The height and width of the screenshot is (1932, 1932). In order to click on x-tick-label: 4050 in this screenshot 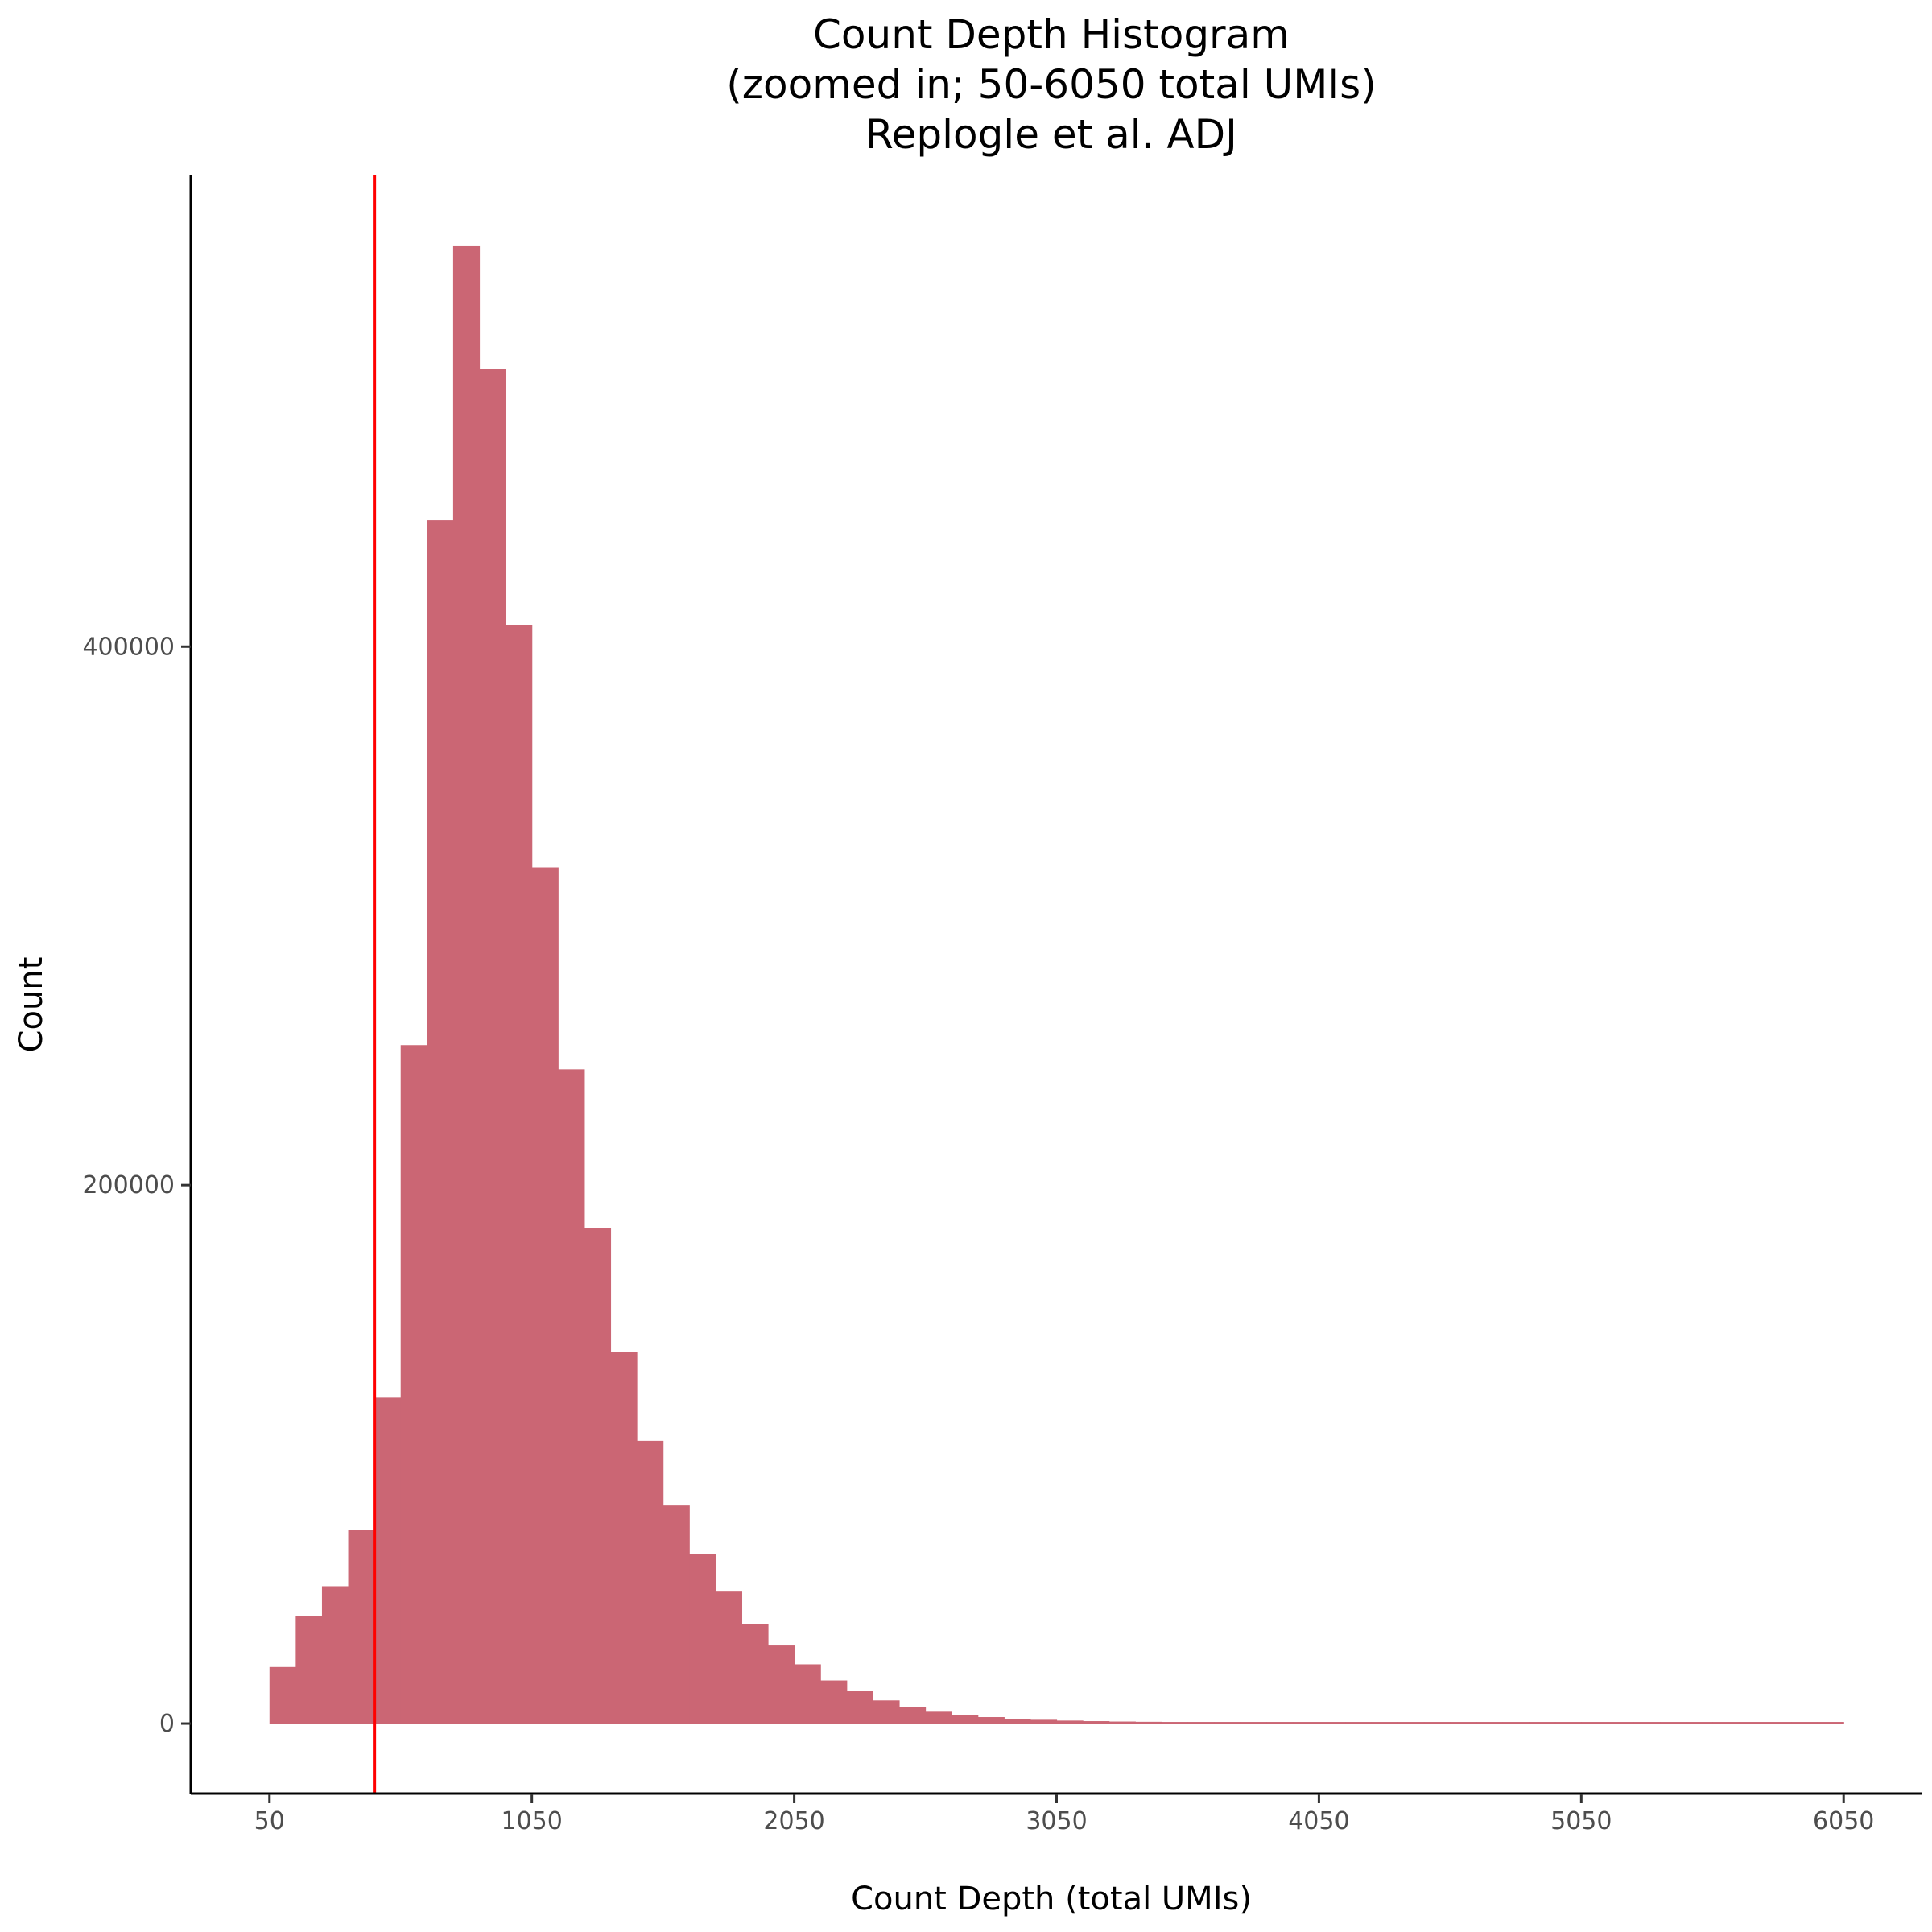, I will do `click(1318, 1821)`.